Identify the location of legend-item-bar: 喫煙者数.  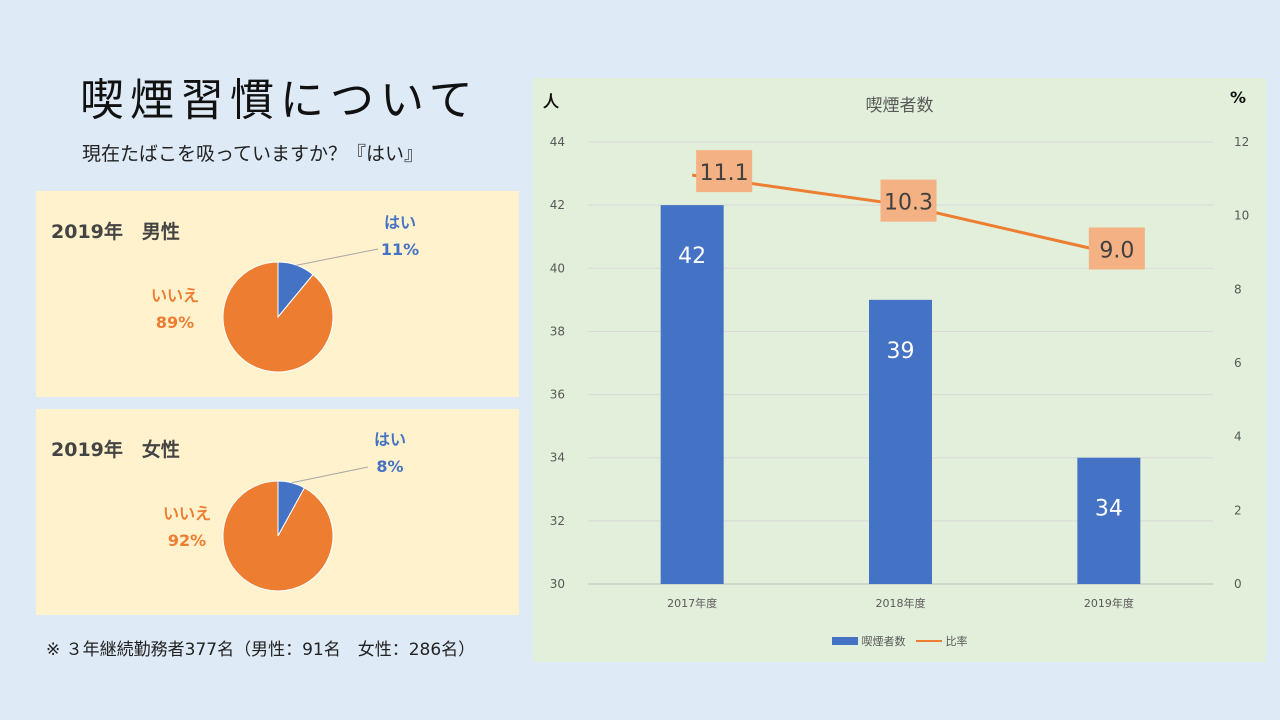
(868, 641).